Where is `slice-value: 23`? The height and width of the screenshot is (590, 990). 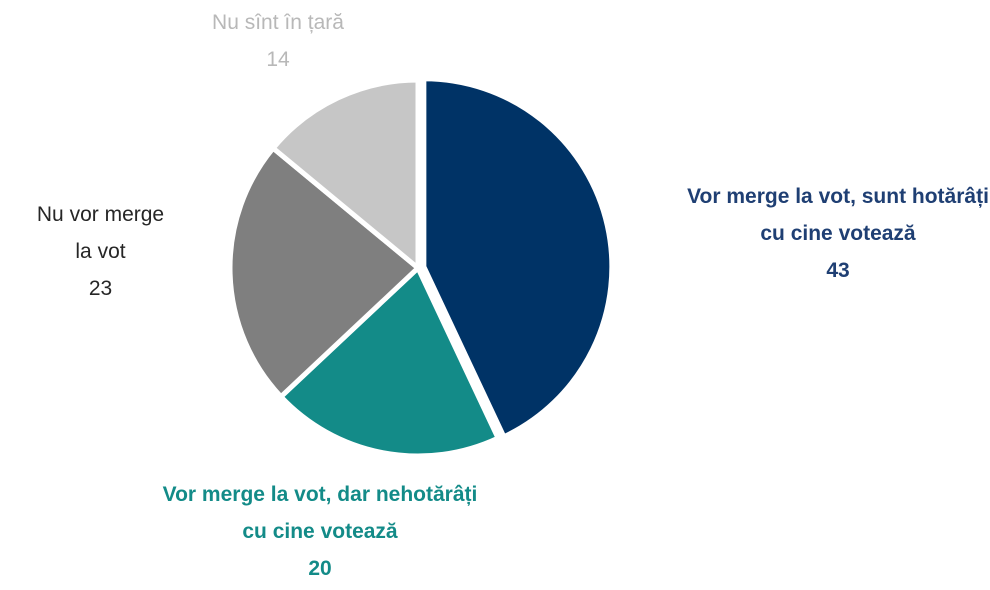
slice-value: 23 is located at coordinates (100, 288).